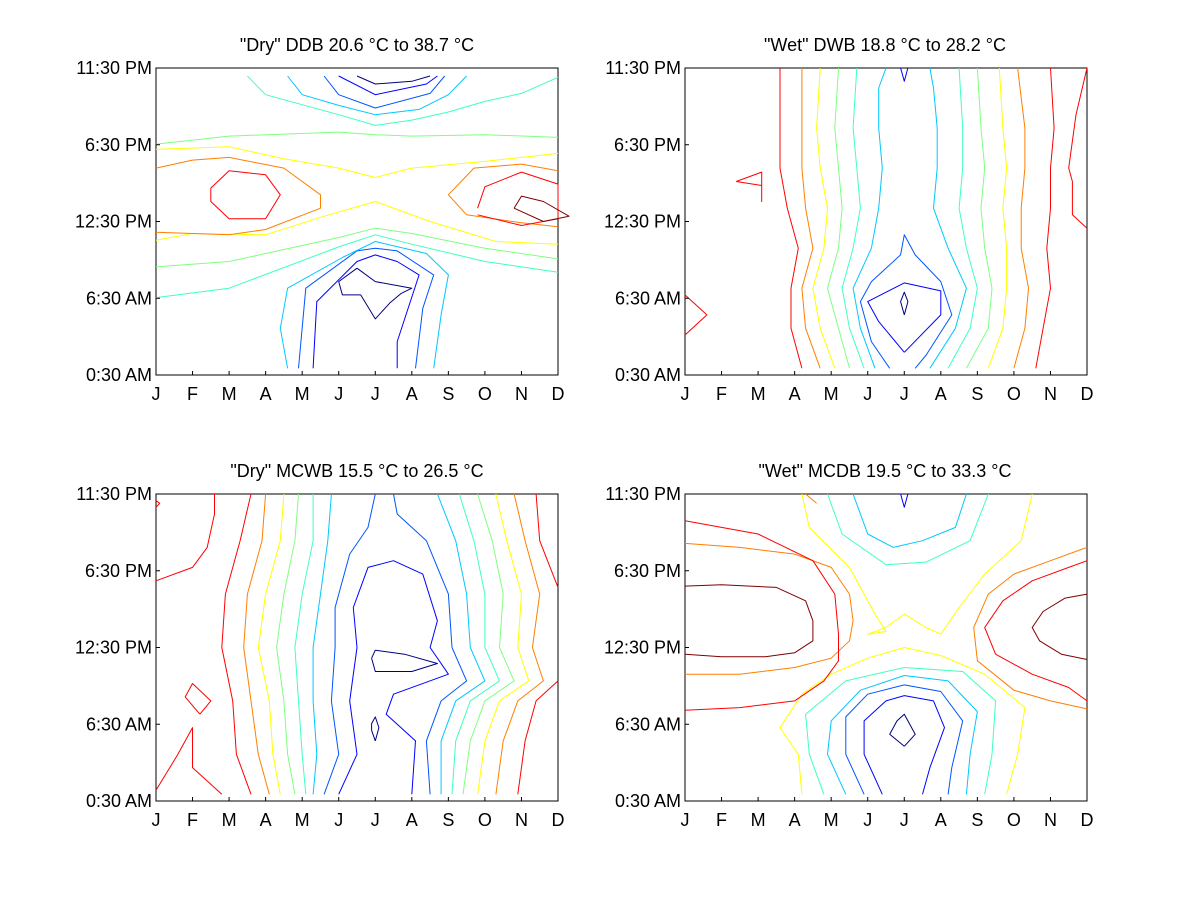 The image size is (1201, 901). What do you see at coordinates (885, 45) in the screenshot?
I see `panel-title: "Wet" DWB 18.8 °C to 28.2 °C` at bounding box center [885, 45].